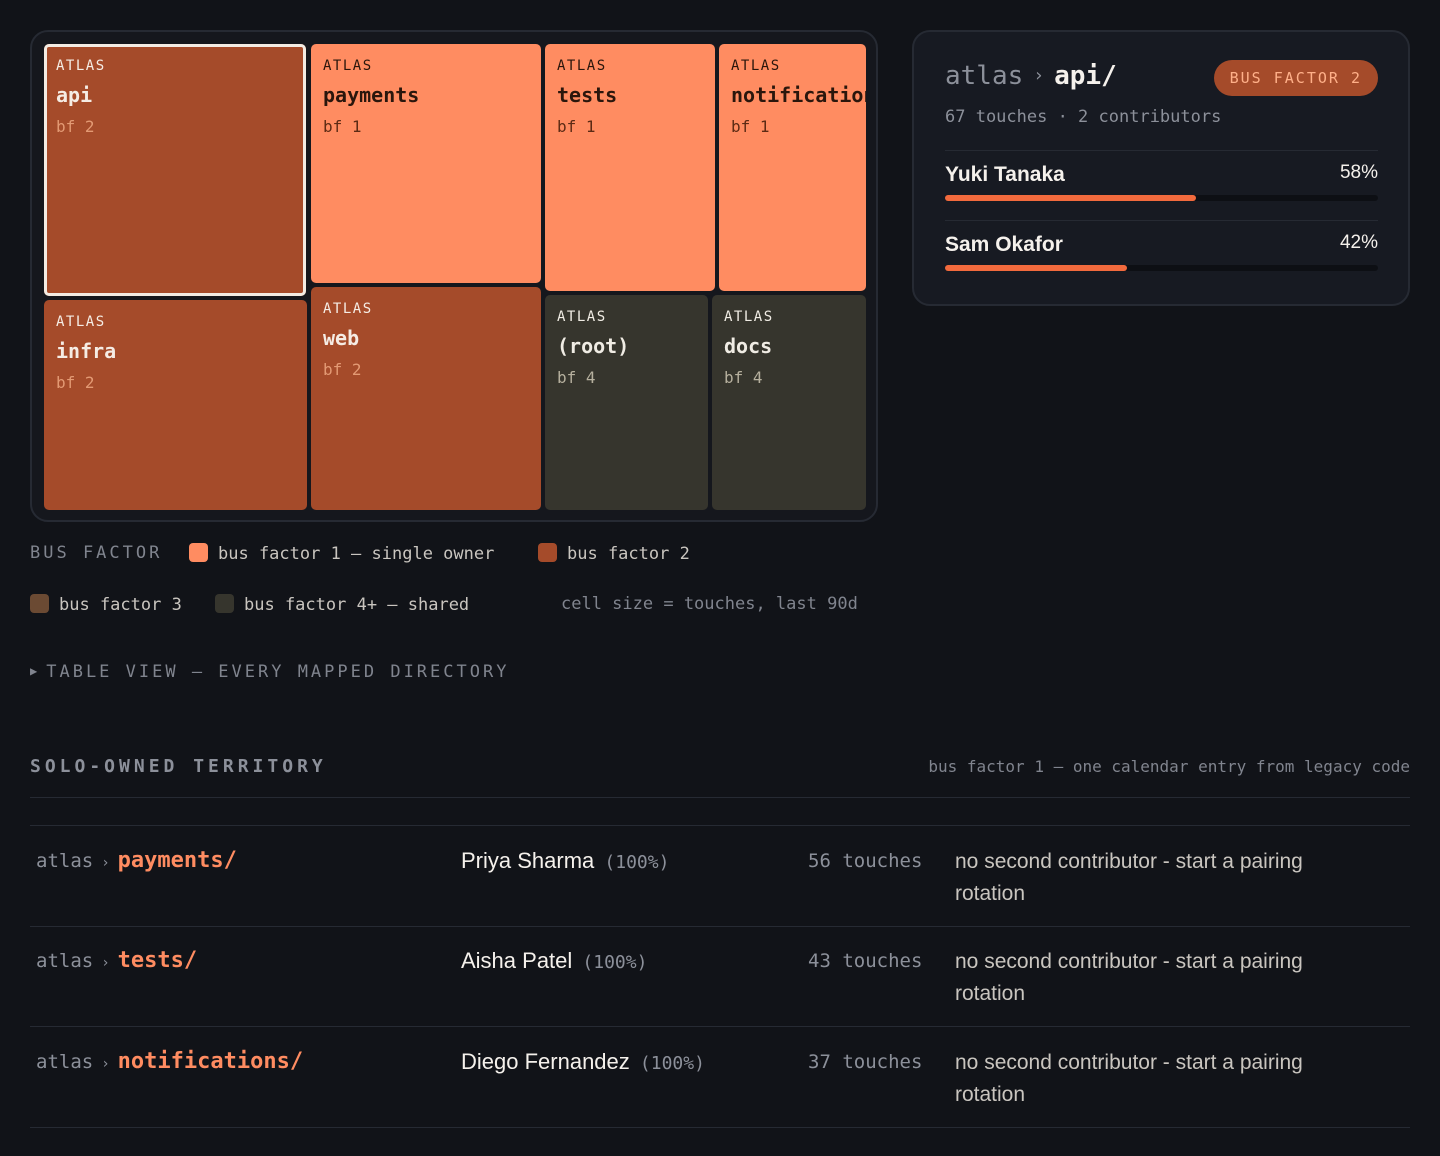  What do you see at coordinates (628, 554) in the screenshot?
I see `legend-label: bus factor 2` at bounding box center [628, 554].